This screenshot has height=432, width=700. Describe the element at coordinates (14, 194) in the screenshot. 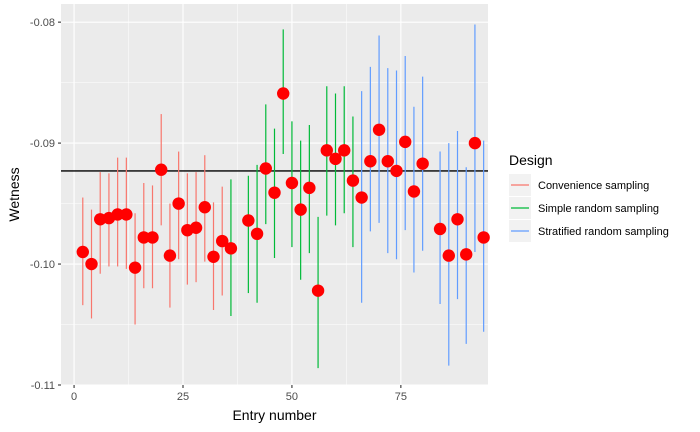

I see `y-axis-title: Wetness` at that location.